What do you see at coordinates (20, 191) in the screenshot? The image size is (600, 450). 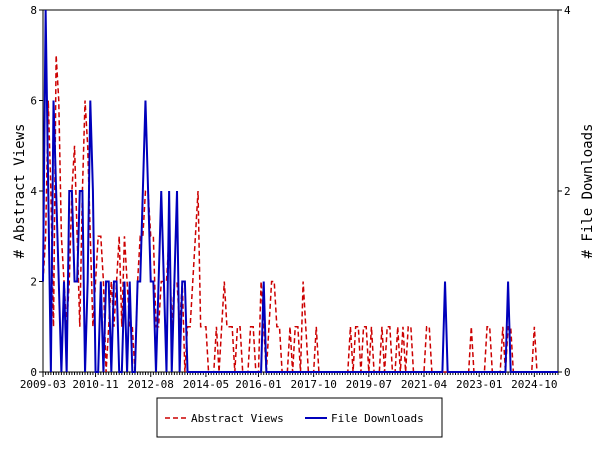 I see `y-axis-title: # Abstract Views` at bounding box center [20, 191].